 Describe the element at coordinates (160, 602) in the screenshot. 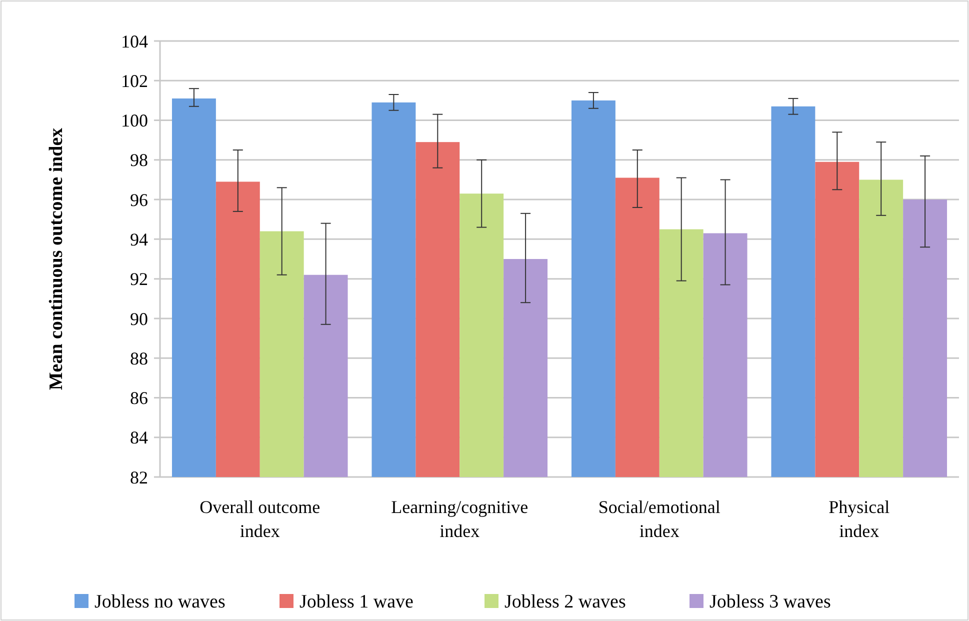

I see `legend-label: Jobless no waves` at that location.